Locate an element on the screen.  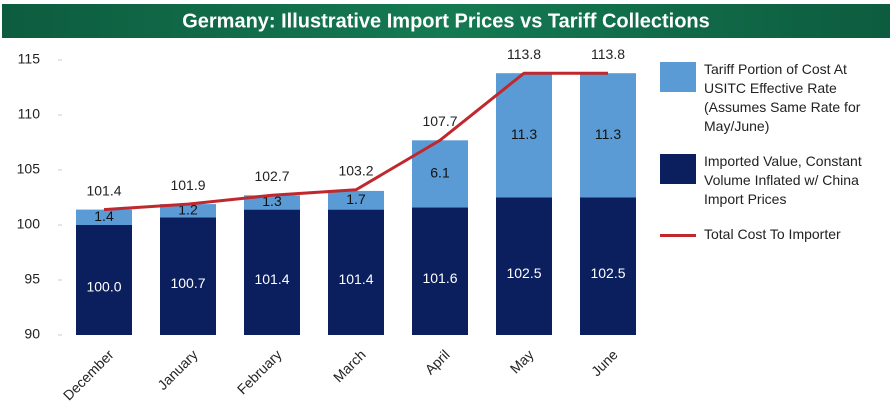
total-label: 102.7 is located at coordinates (271, 176).